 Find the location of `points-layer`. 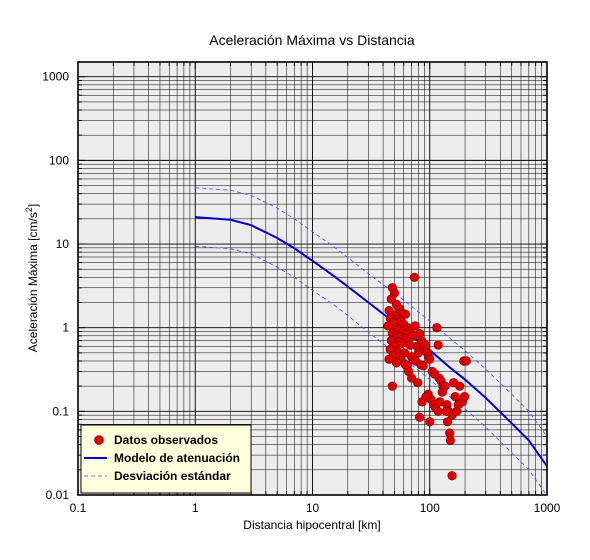

points-layer is located at coordinates (427, 376).